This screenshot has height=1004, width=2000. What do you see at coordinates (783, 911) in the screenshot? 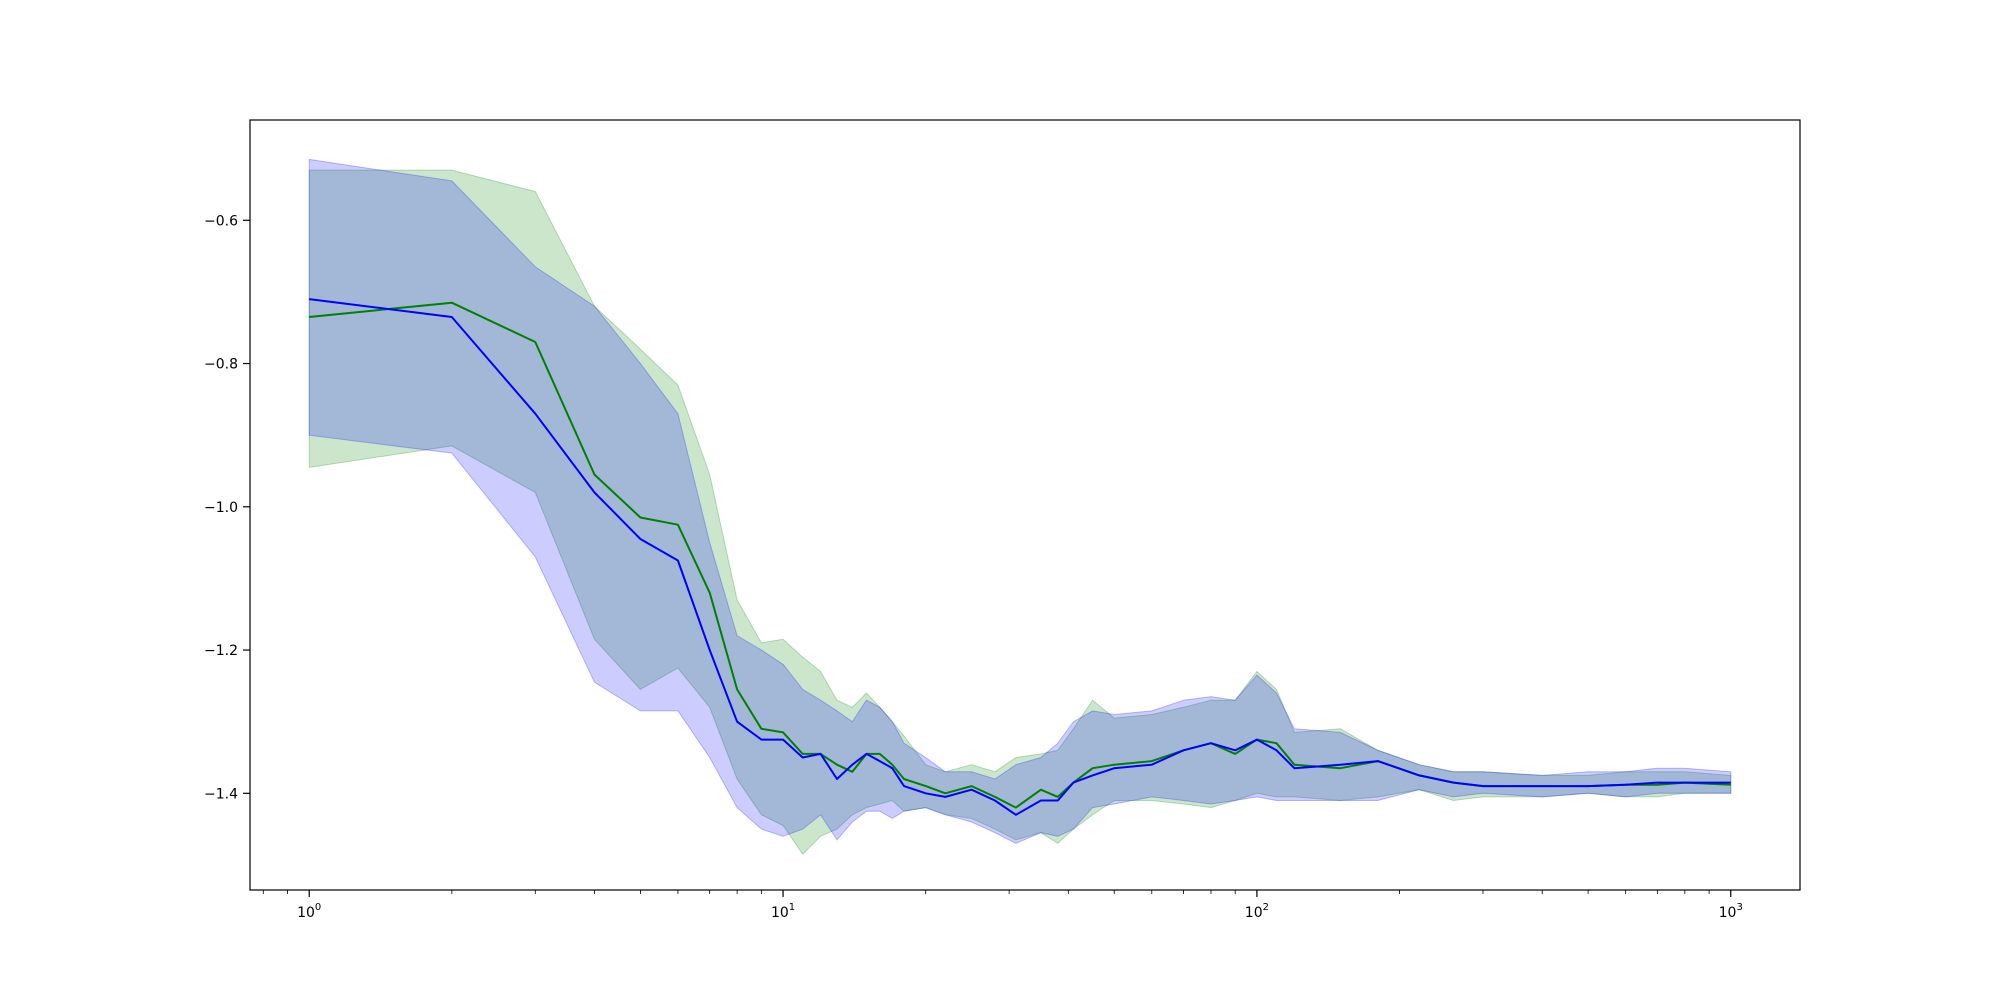
I see `x-tick-label: 10¹` at bounding box center [783, 911].